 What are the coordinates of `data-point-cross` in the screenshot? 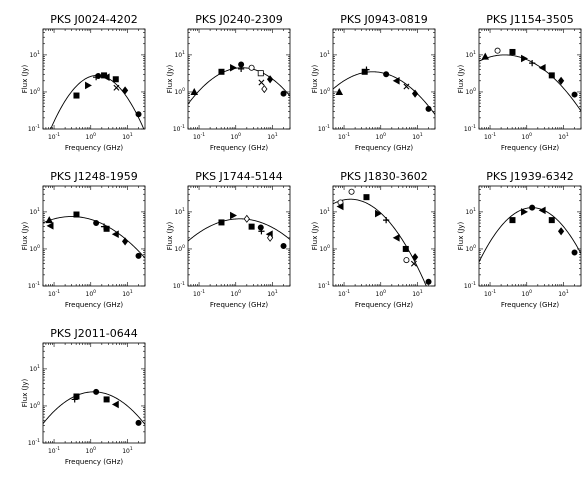 It's located at (406, 86).